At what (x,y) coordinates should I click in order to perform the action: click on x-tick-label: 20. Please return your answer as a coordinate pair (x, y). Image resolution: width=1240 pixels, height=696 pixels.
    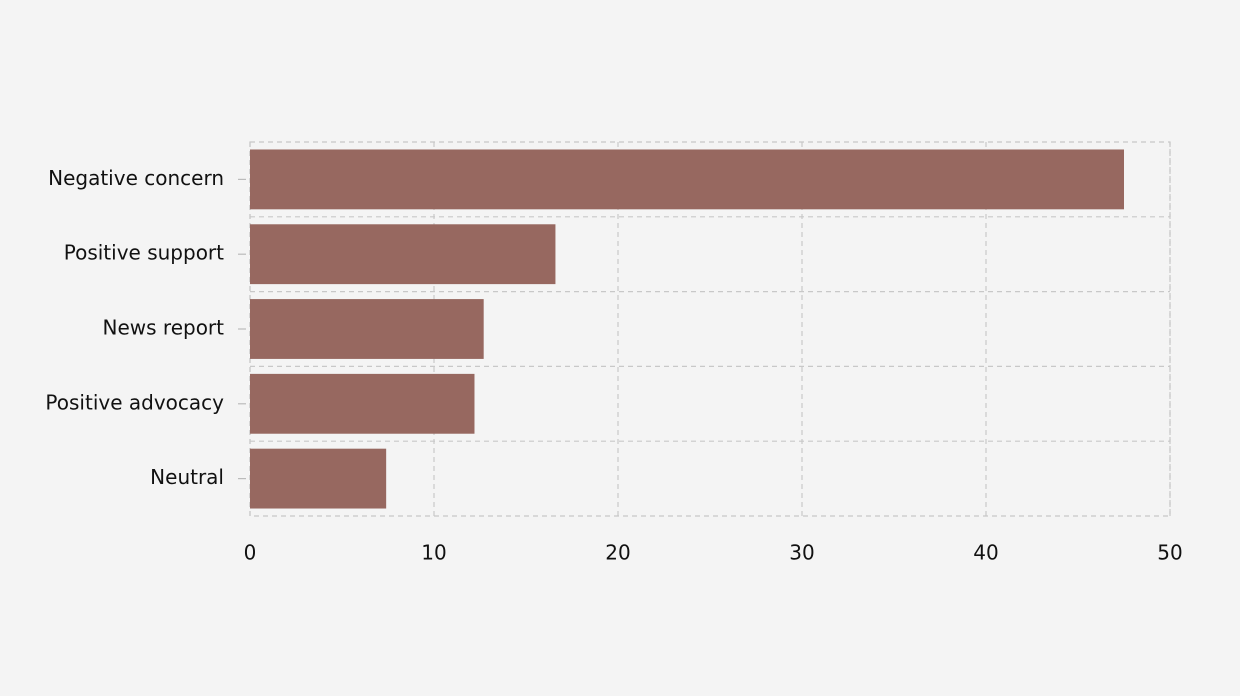
    Looking at the image, I should click on (617, 553).